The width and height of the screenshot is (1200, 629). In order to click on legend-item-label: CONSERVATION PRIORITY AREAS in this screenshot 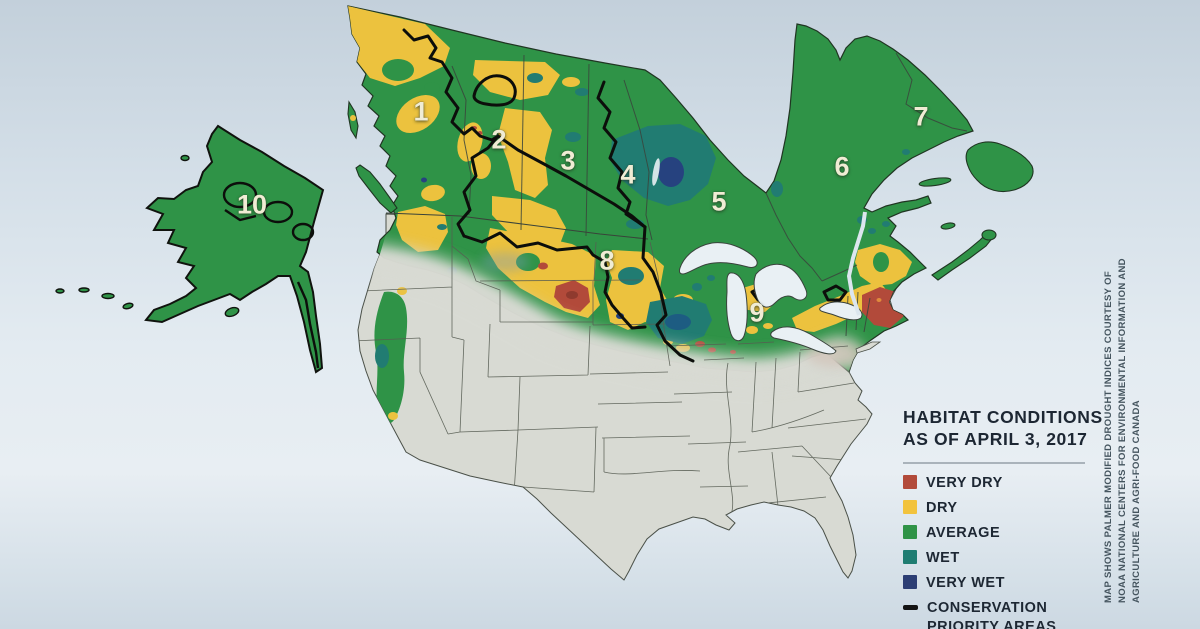, I will do `click(992, 614)`.